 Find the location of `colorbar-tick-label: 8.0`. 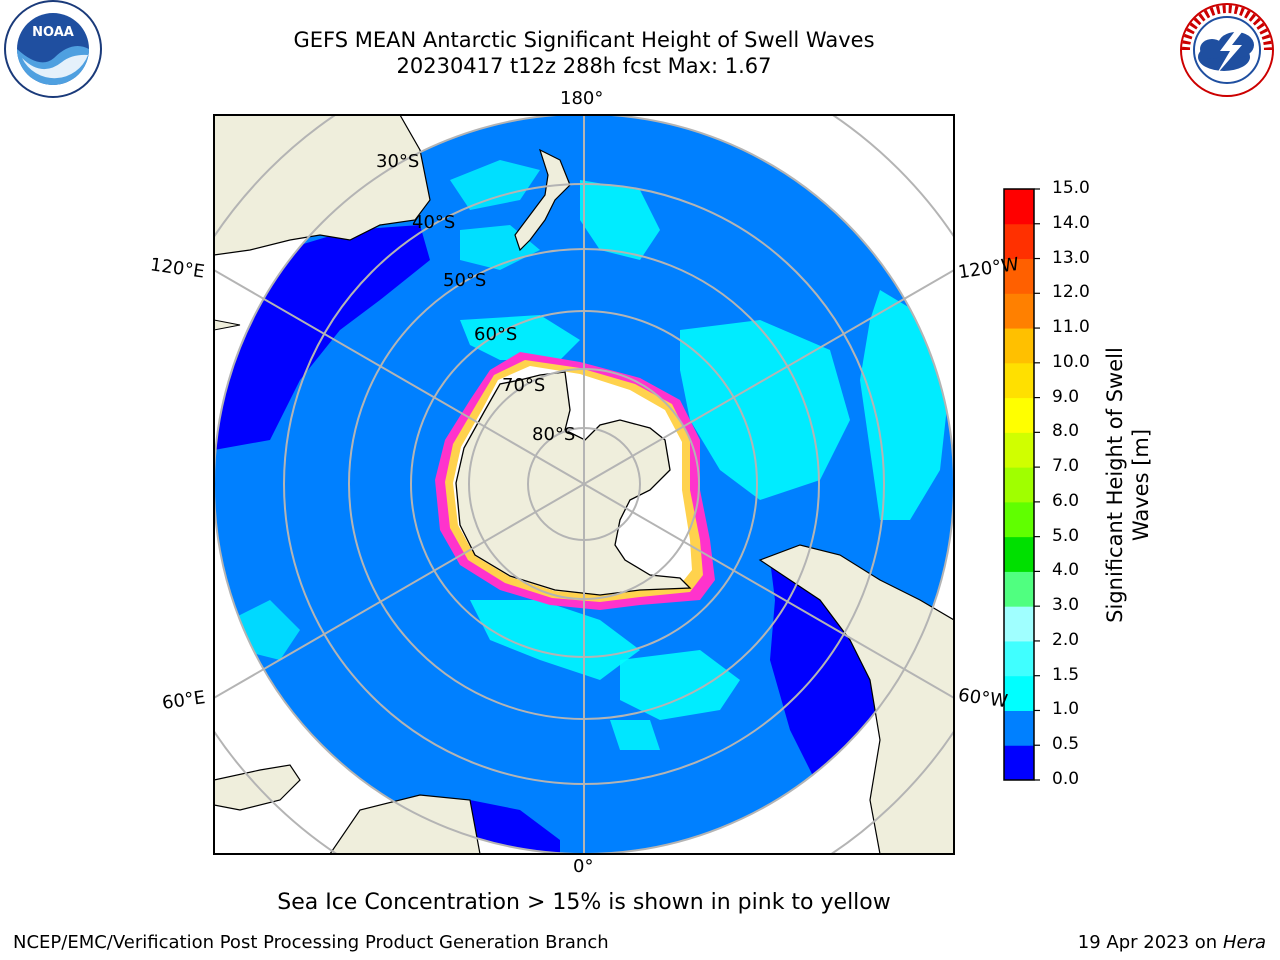

colorbar-tick-label: 8.0 is located at coordinates (1066, 431).